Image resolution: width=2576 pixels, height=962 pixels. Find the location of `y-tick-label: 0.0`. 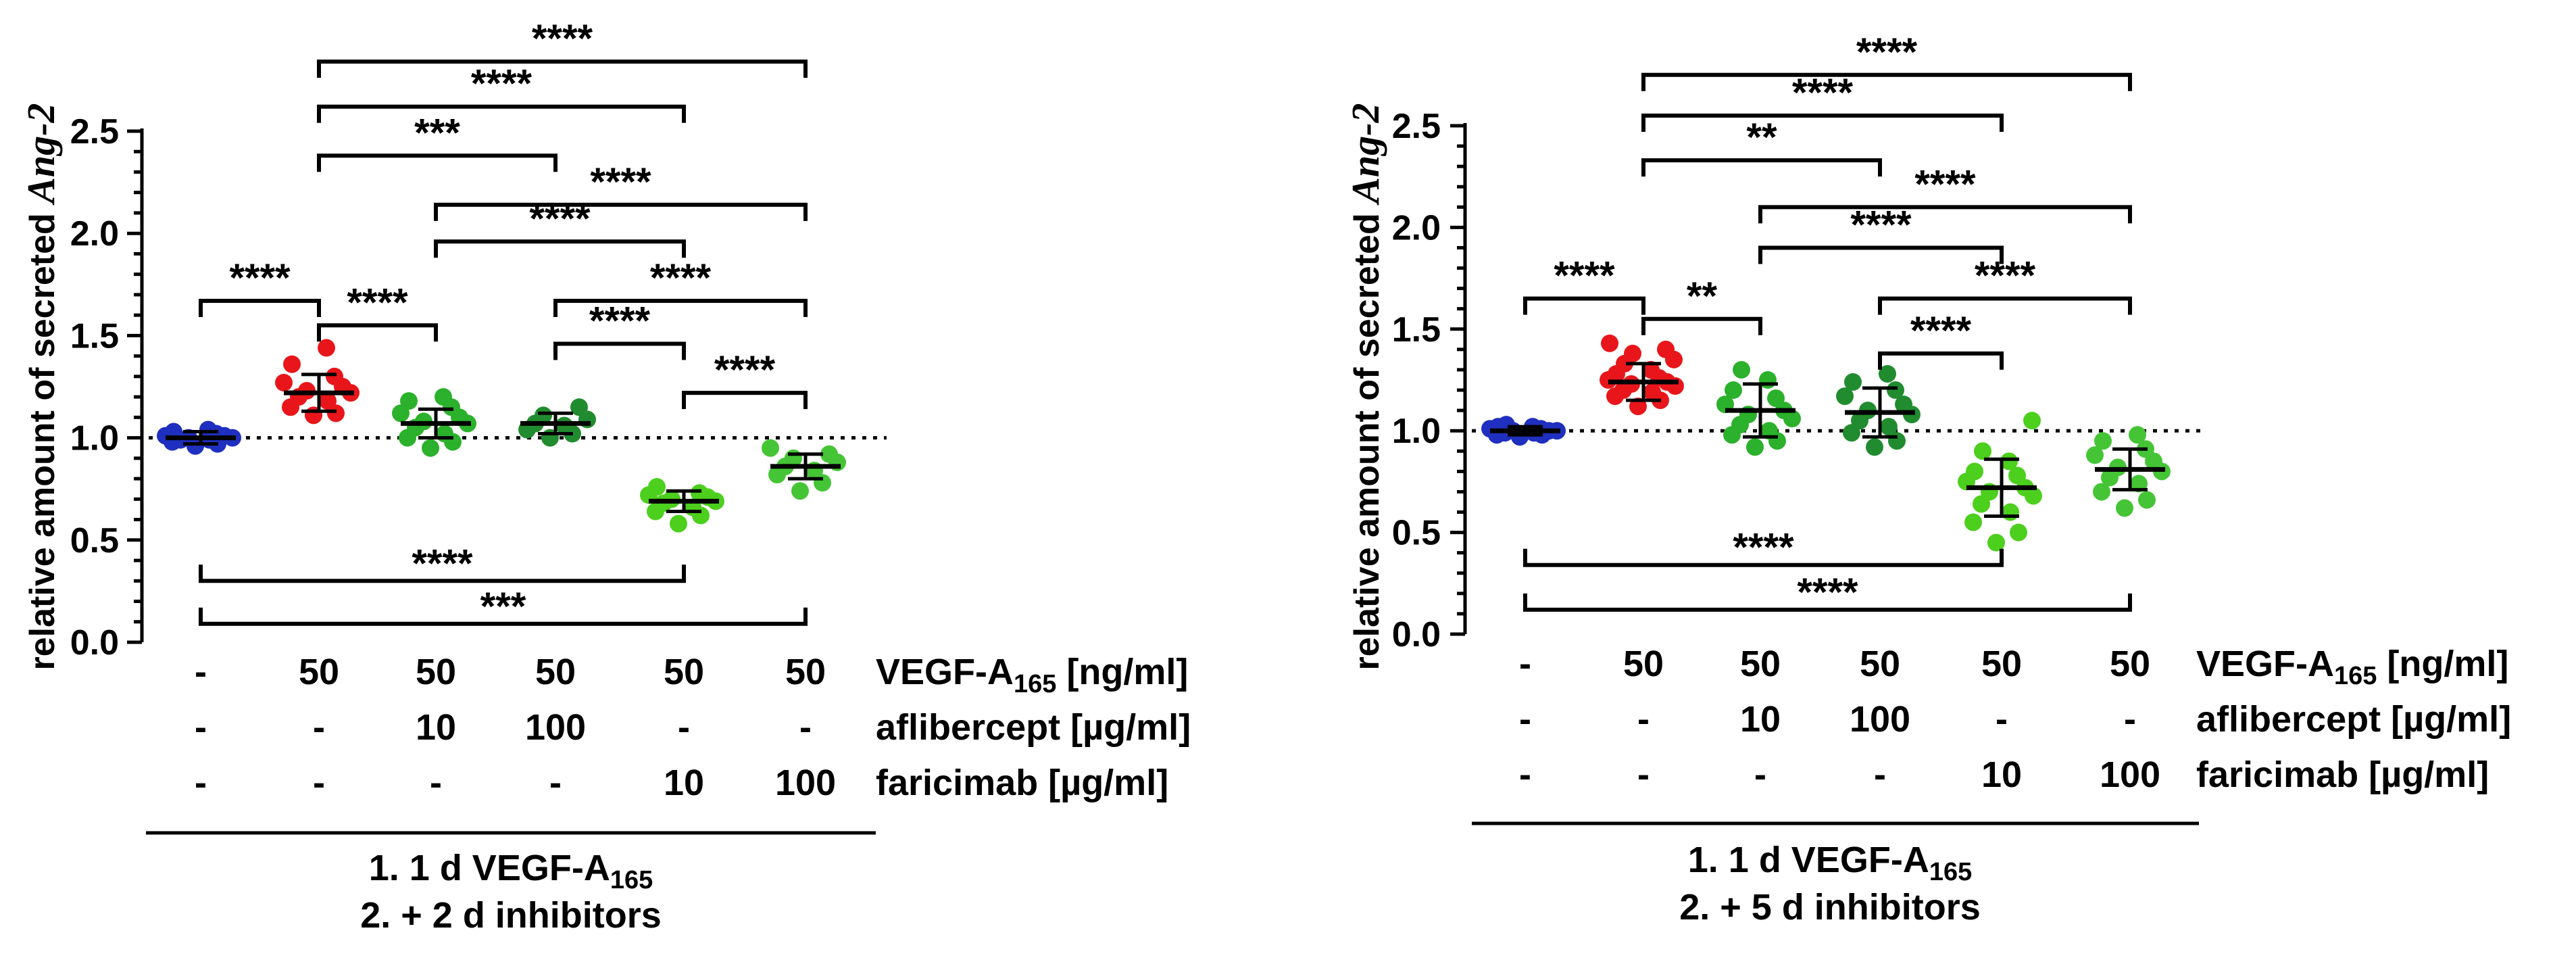

y-tick-label: 0.0 is located at coordinates (1416, 635).